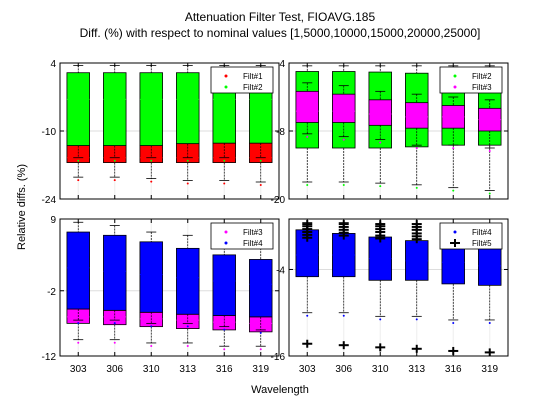 The image size is (560, 420). What do you see at coordinates (260, 369) in the screenshot?
I see `x-tick-label: 319` at bounding box center [260, 369].